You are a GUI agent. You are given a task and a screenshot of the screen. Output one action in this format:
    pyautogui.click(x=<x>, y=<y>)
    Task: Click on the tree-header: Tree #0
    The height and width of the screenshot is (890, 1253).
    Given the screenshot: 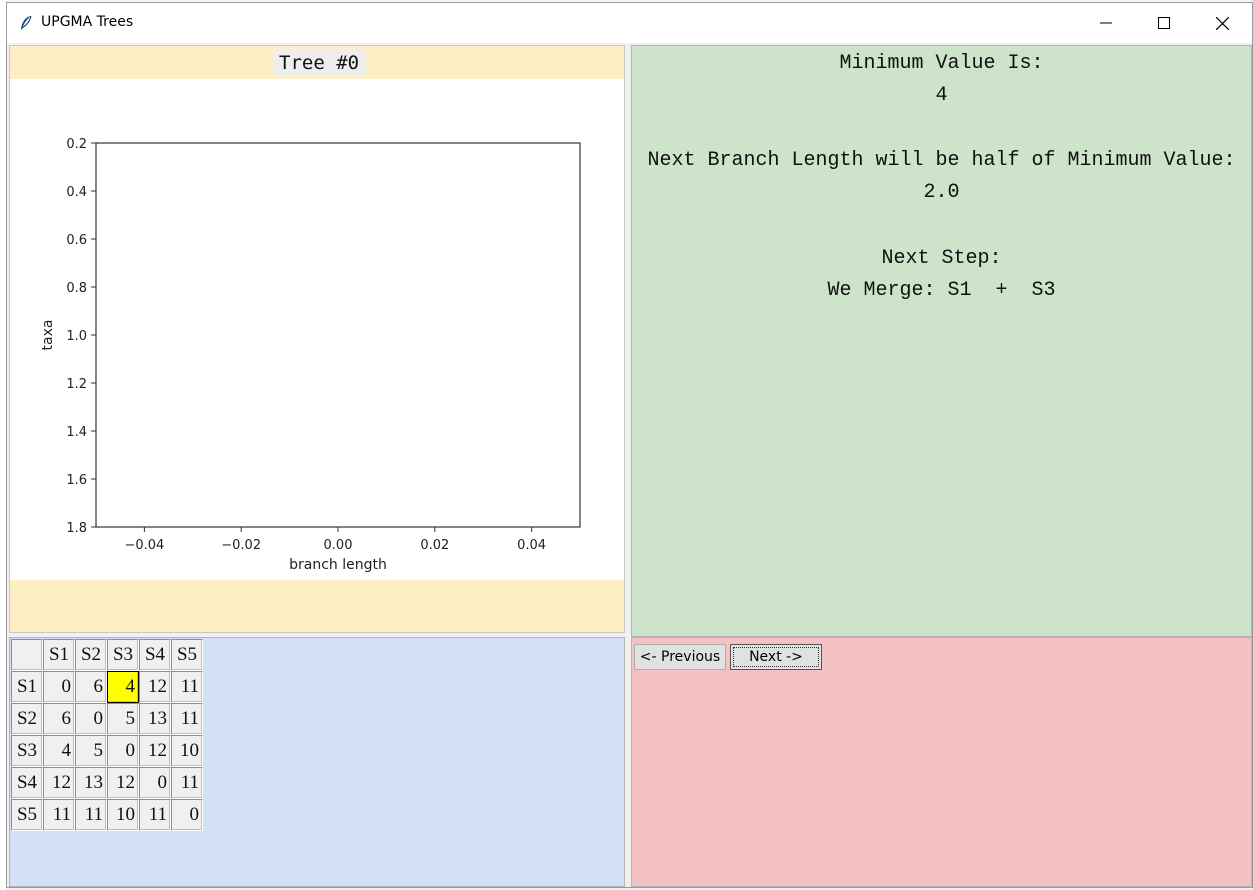 What is the action you would take?
    pyautogui.click(x=317, y=62)
    